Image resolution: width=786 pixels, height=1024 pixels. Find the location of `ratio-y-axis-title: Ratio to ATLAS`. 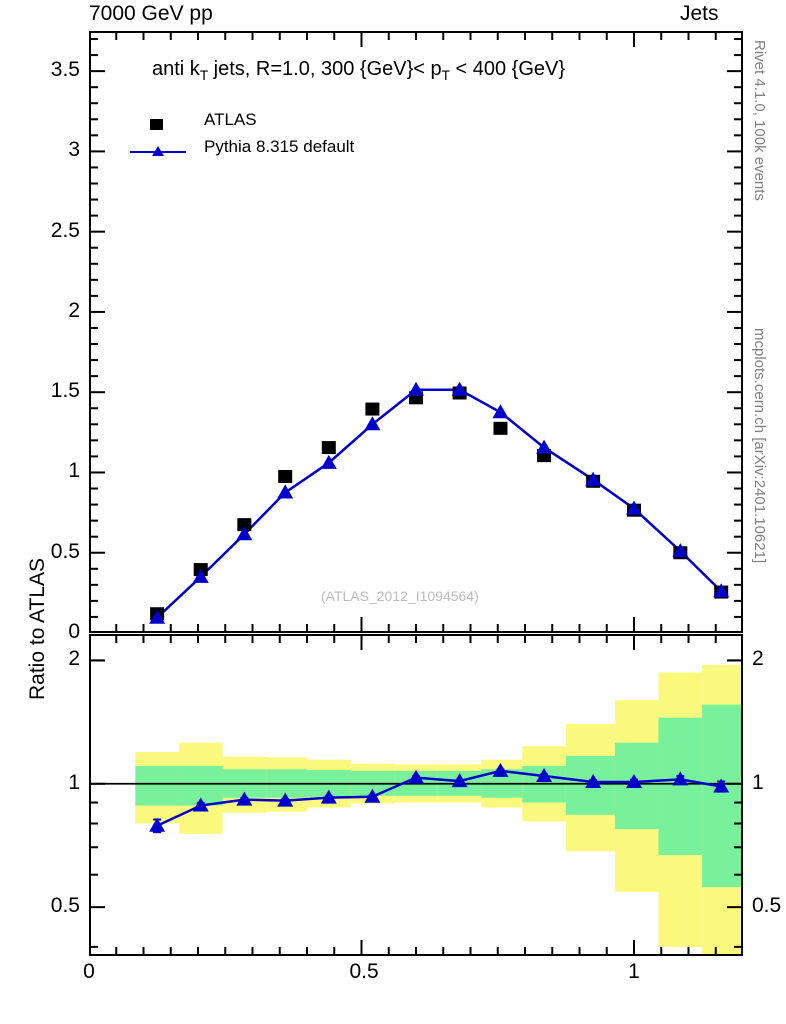

ratio-y-axis-title: Ratio to ATLAS is located at coordinates (37, 628).